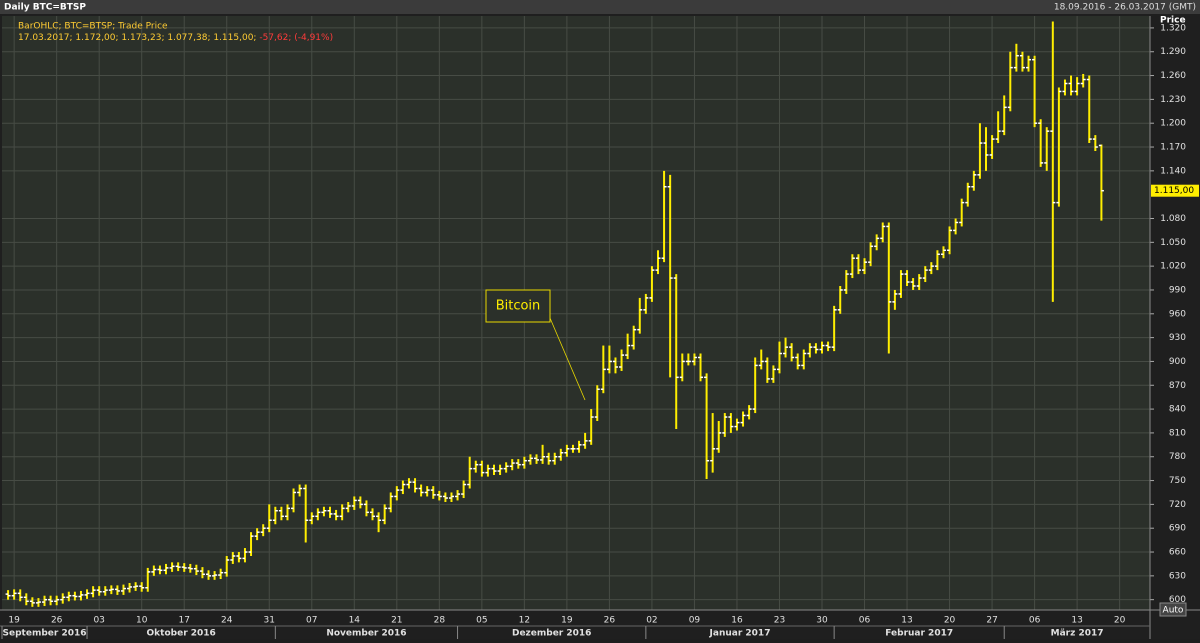 The width and height of the screenshot is (1200, 643). What do you see at coordinates (695, 621) in the screenshot?
I see `x-tick-label: 09` at bounding box center [695, 621].